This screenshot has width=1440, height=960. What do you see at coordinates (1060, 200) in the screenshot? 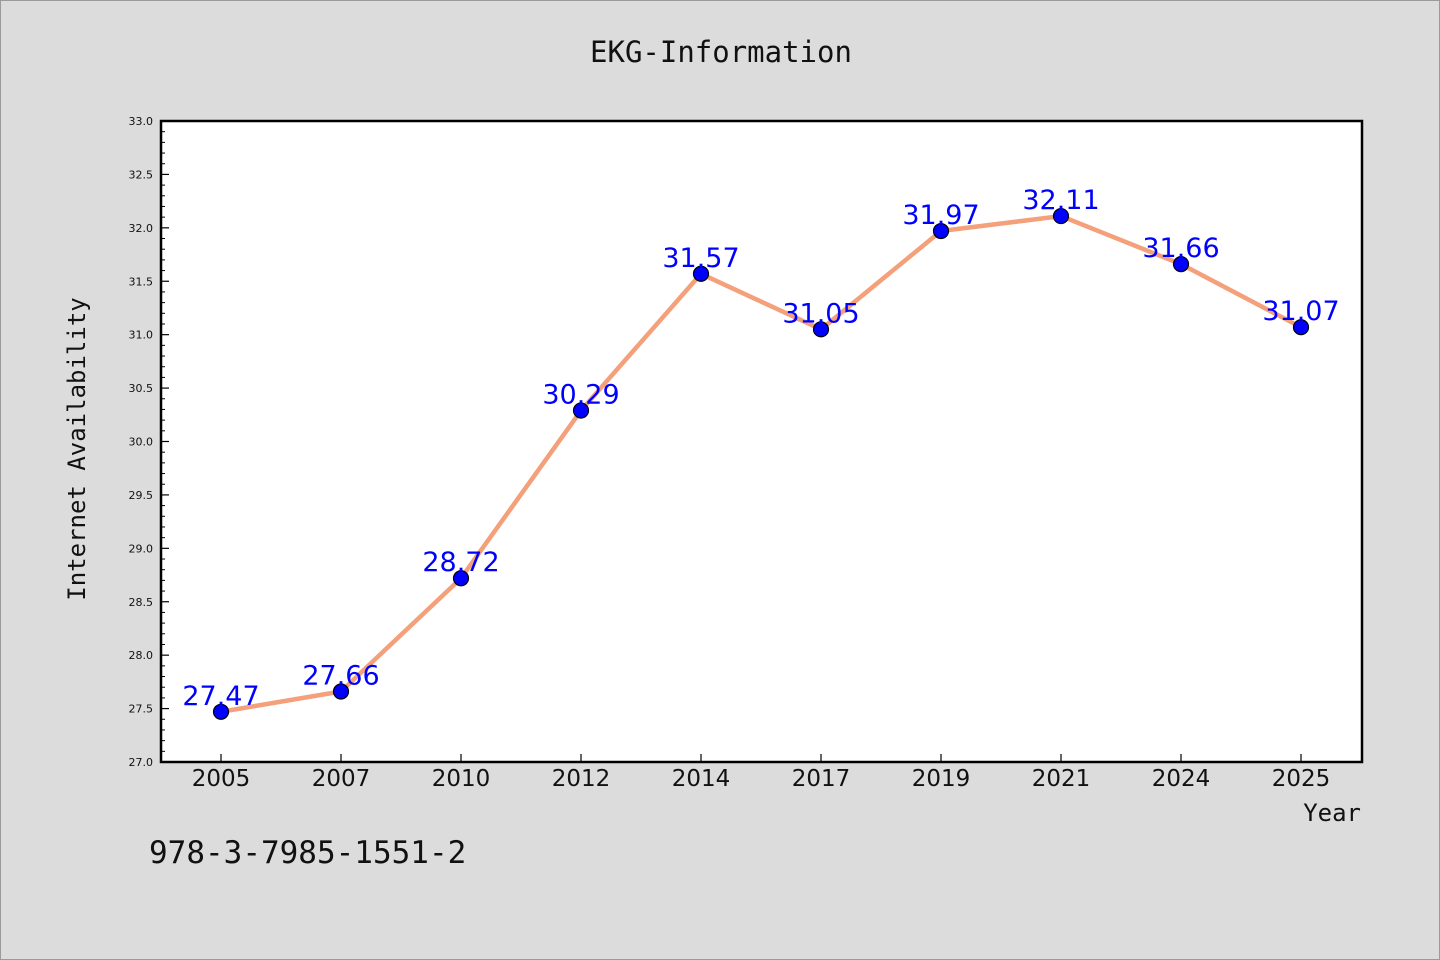
I see `data-label: 32.11` at bounding box center [1060, 200].